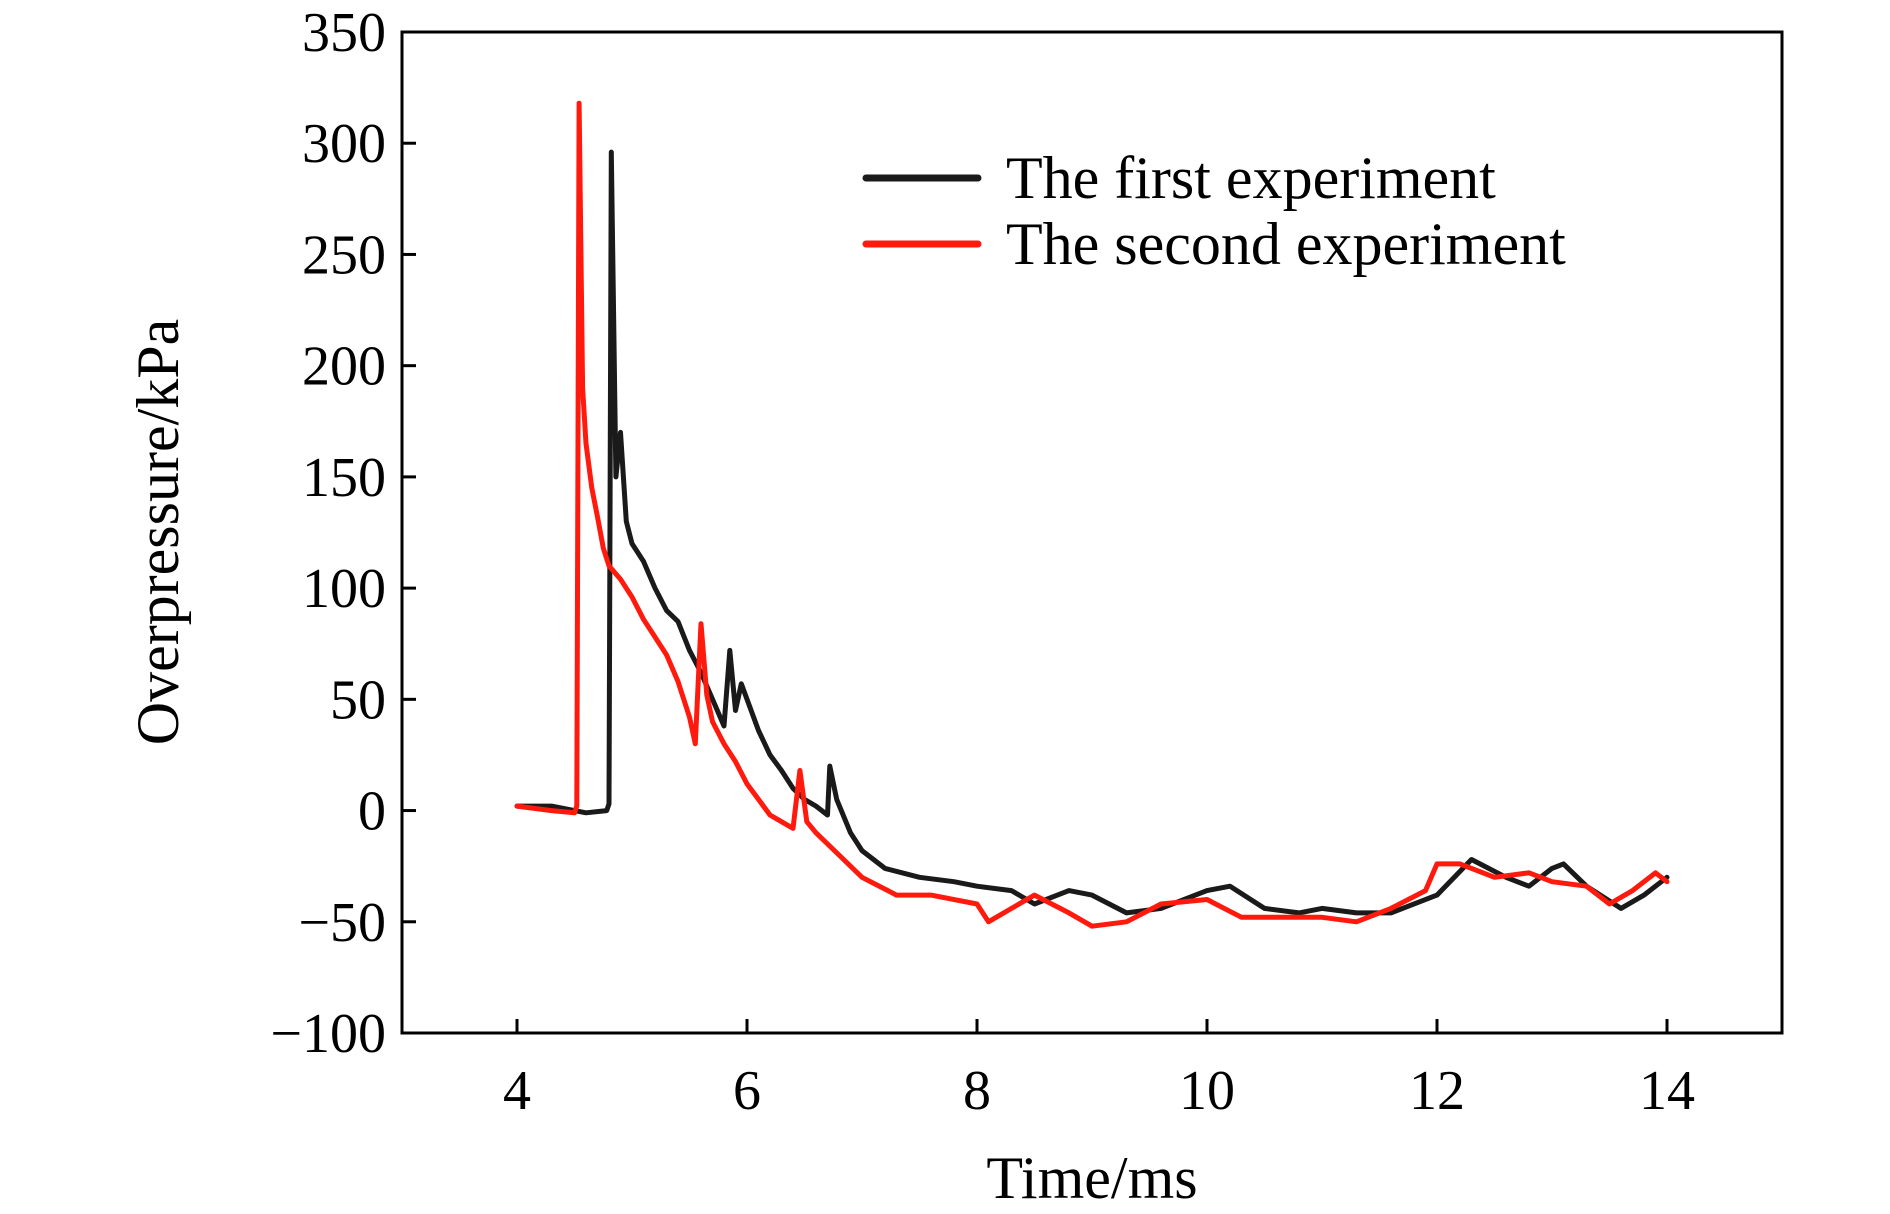 This screenshot has height=1214, width=1890. I want to click on x-tick-label: 8, so click(977, 1091).